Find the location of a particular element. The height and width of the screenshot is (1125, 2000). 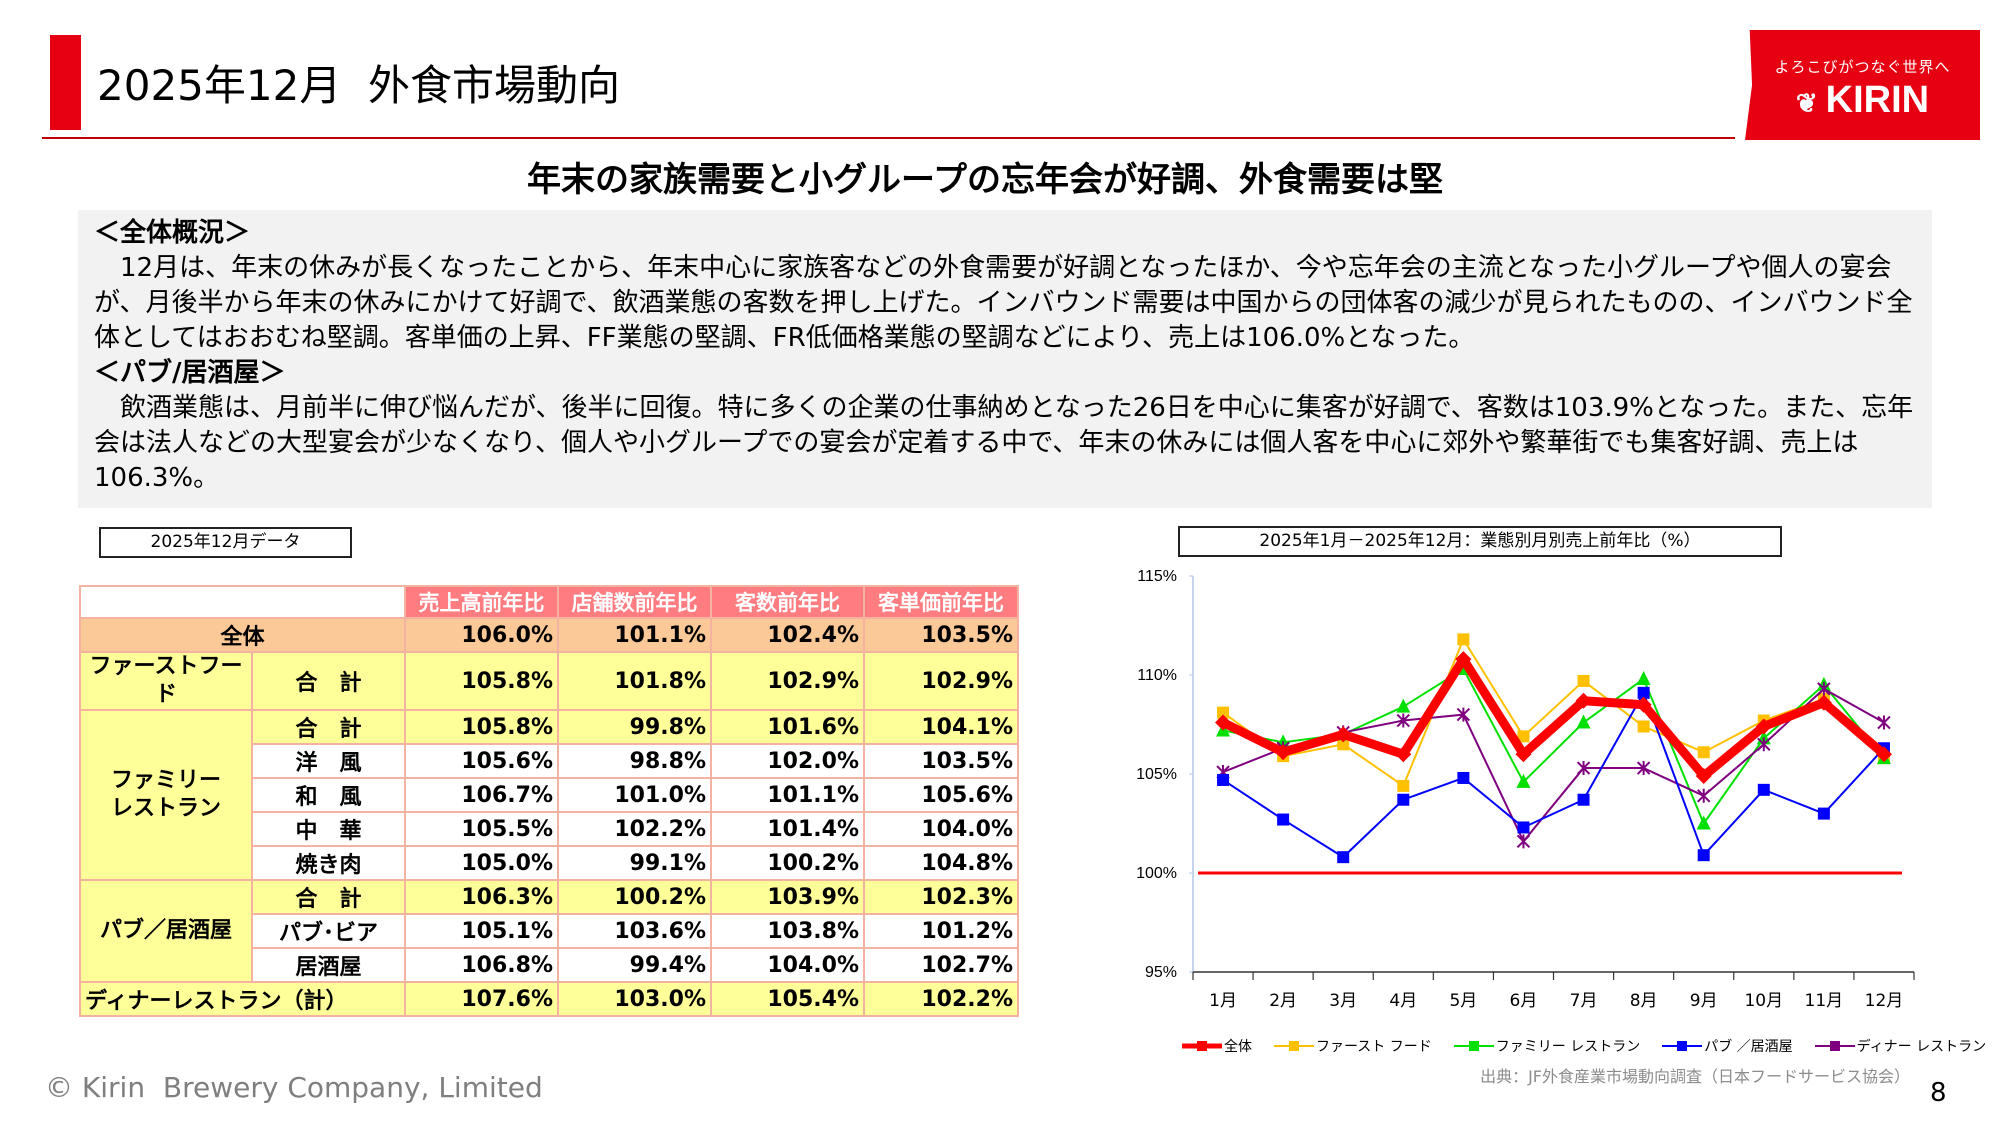

kirin-beast-icon: ❦ is located at coordinates (1806, 103).